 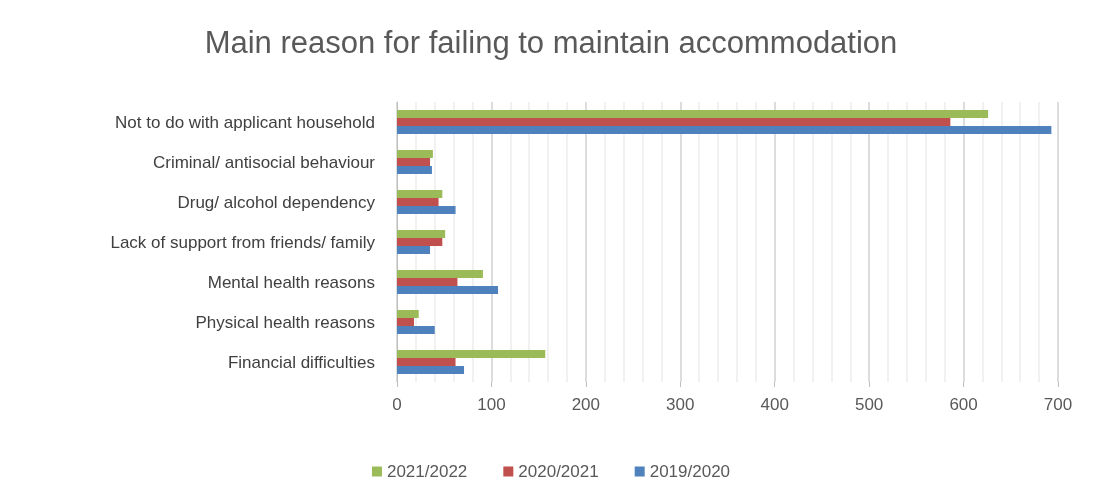 What do you see at coordinates (1058, 404) in the screenshot?
I see `x-tick-label: 700` at bounding box center [1058, 404].